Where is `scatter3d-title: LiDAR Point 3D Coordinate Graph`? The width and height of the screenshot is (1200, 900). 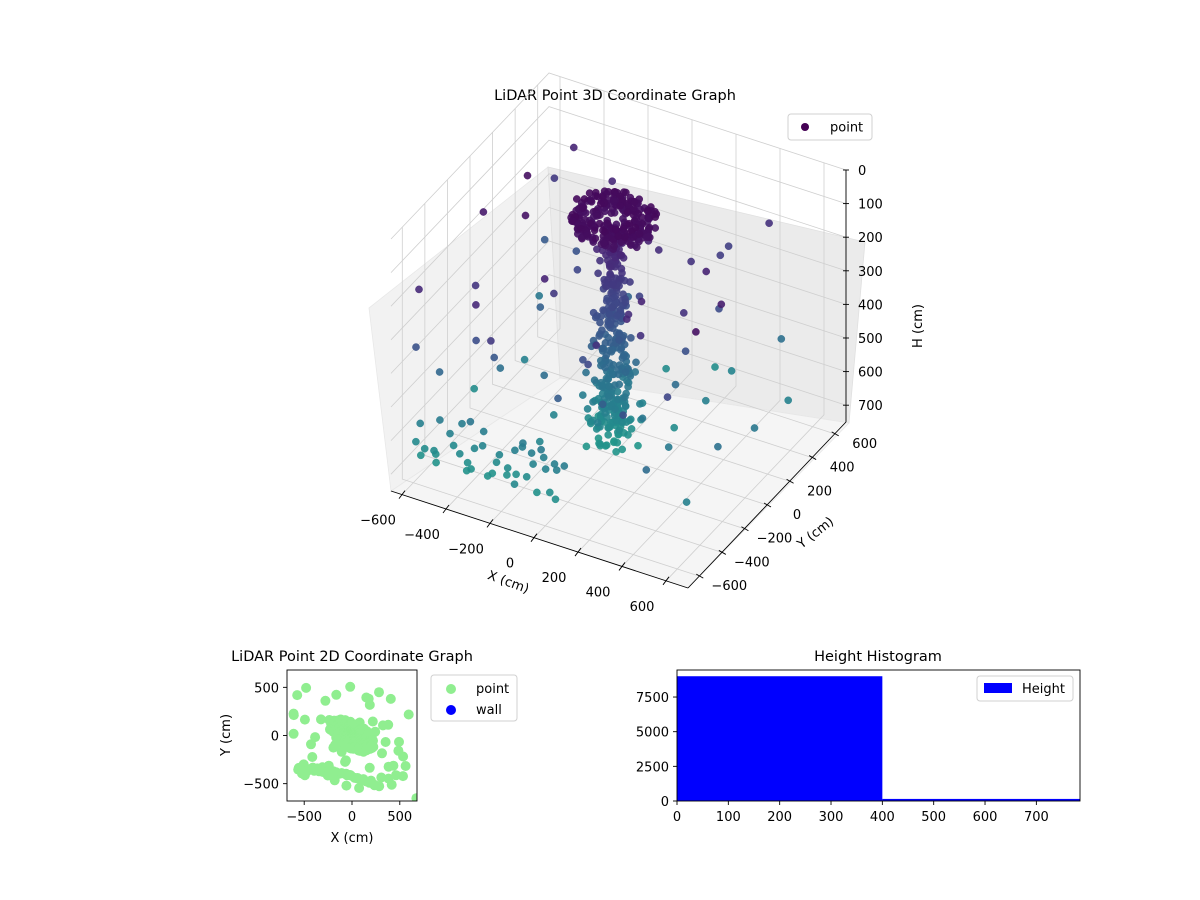
scatter3d-title: LiDAR Point 3D Coordinate Graph is located at coordinates (615, 96).